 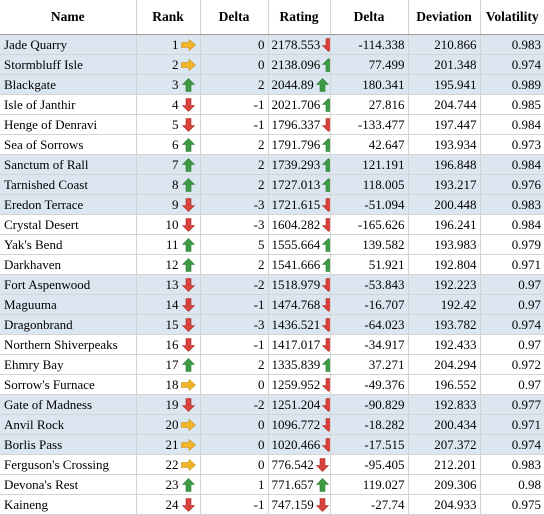 I want to click on cell-rating: 2044.89, so click(x=298, y=84).